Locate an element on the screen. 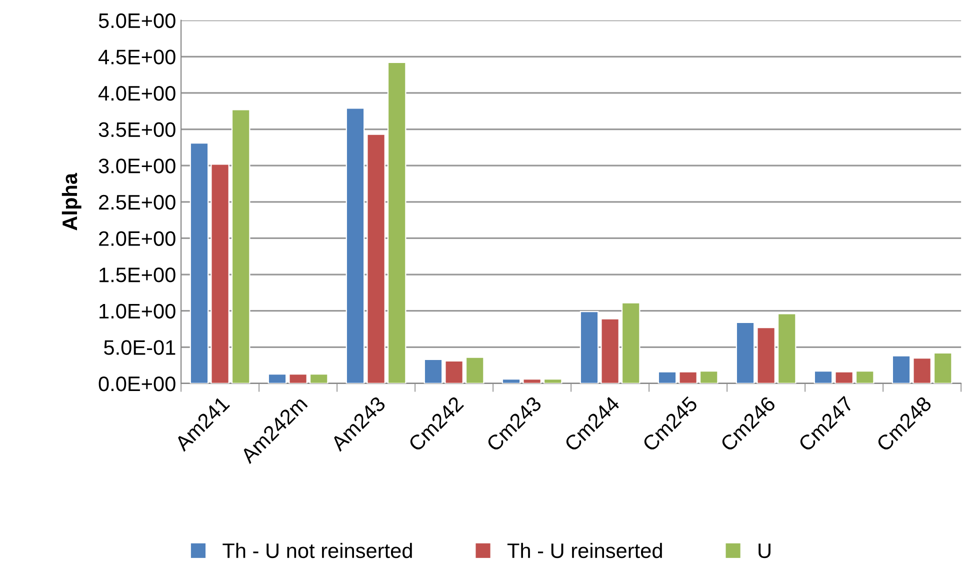 The image size is (963, 581). y-tick-label: 5.0E+00 is located at coordinates (137, 20).